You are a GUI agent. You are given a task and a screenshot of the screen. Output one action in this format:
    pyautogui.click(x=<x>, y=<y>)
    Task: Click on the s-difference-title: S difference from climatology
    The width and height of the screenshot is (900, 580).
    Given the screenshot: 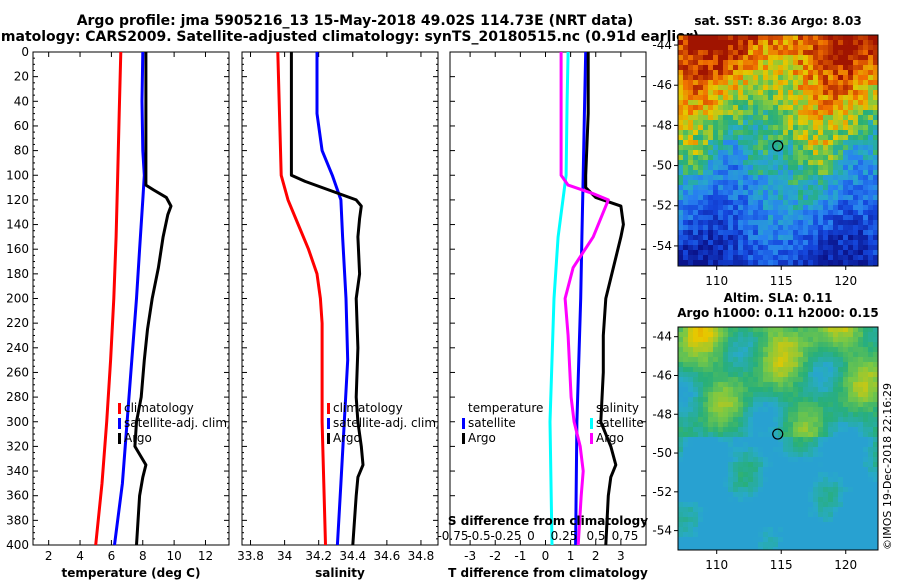 What is the action you would take?
    pyautogui.click(x=548, y=521)
    